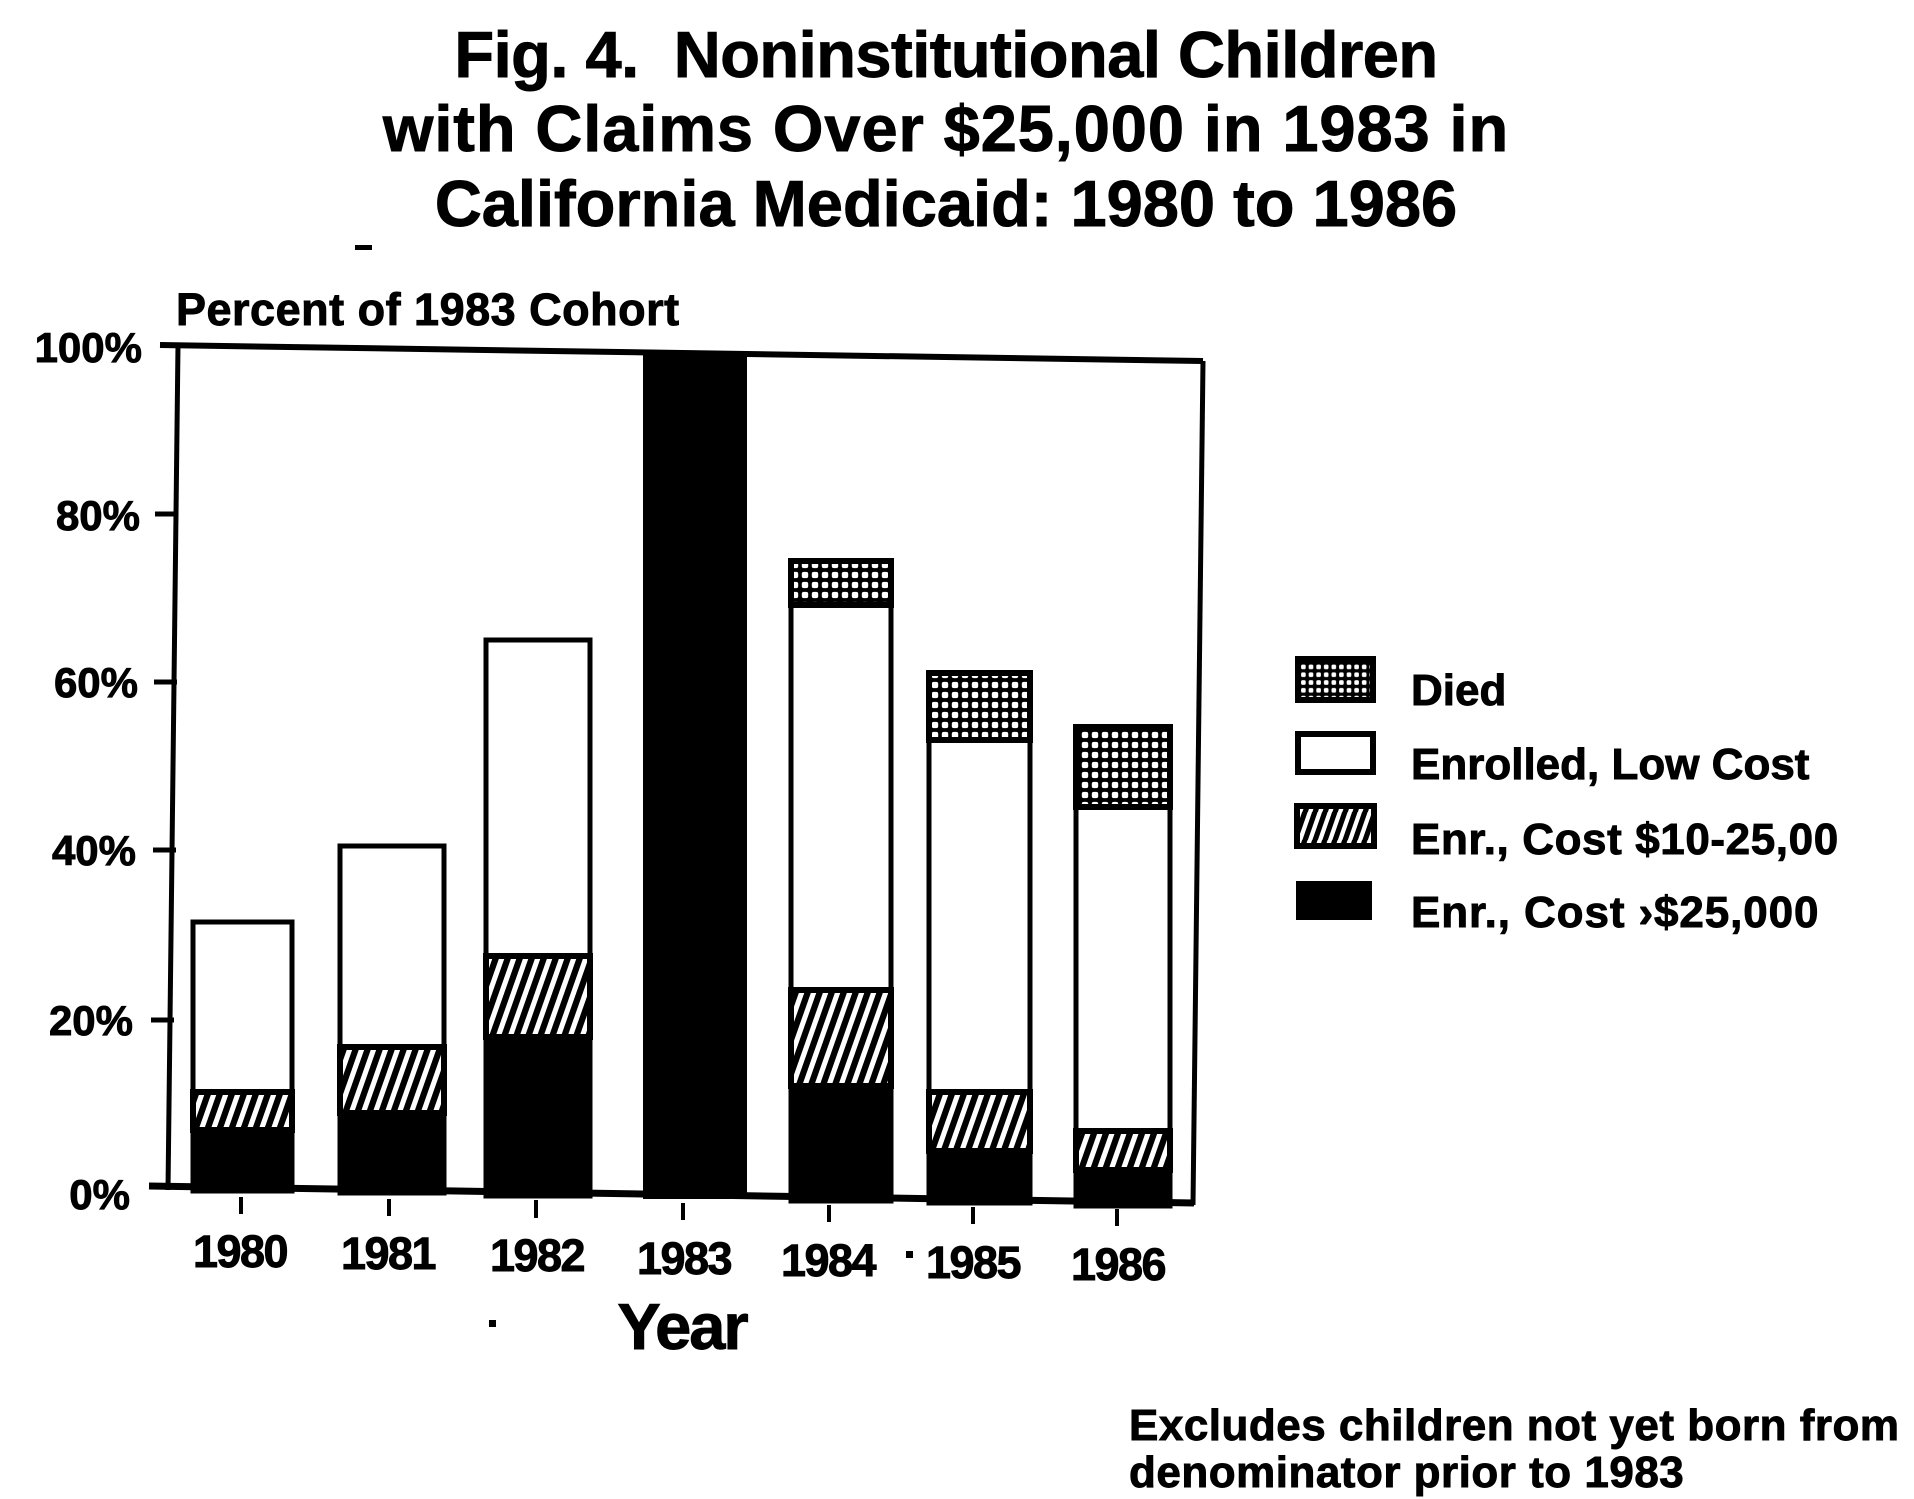 This screenshot has height=1499, width=1914. I want to click on svg-text: 1981, so click(388, 1253).